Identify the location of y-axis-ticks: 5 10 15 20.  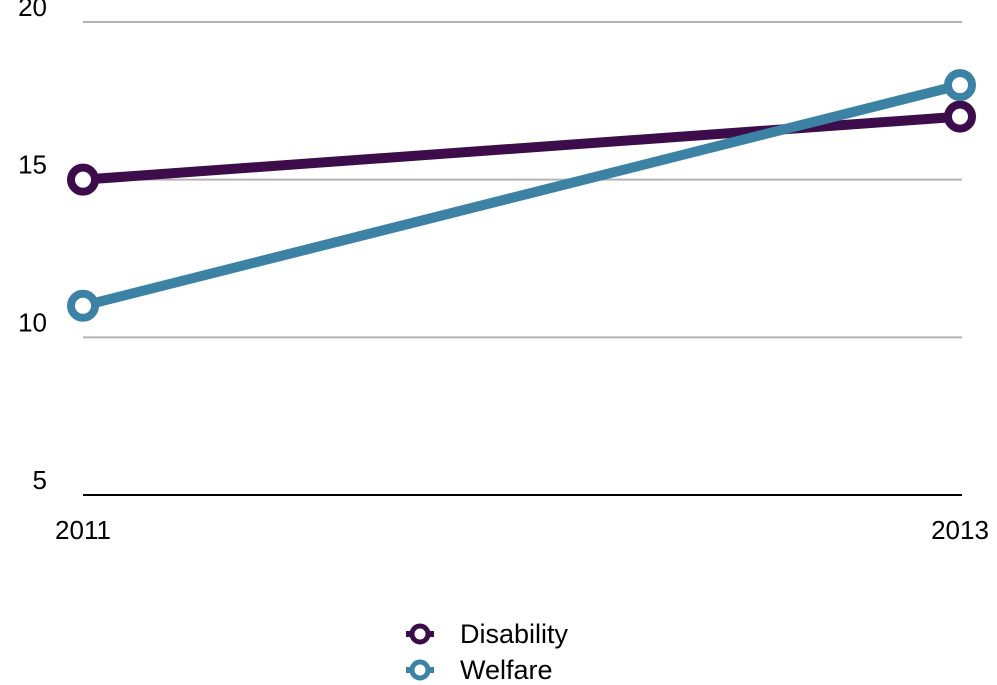
(32, 247).